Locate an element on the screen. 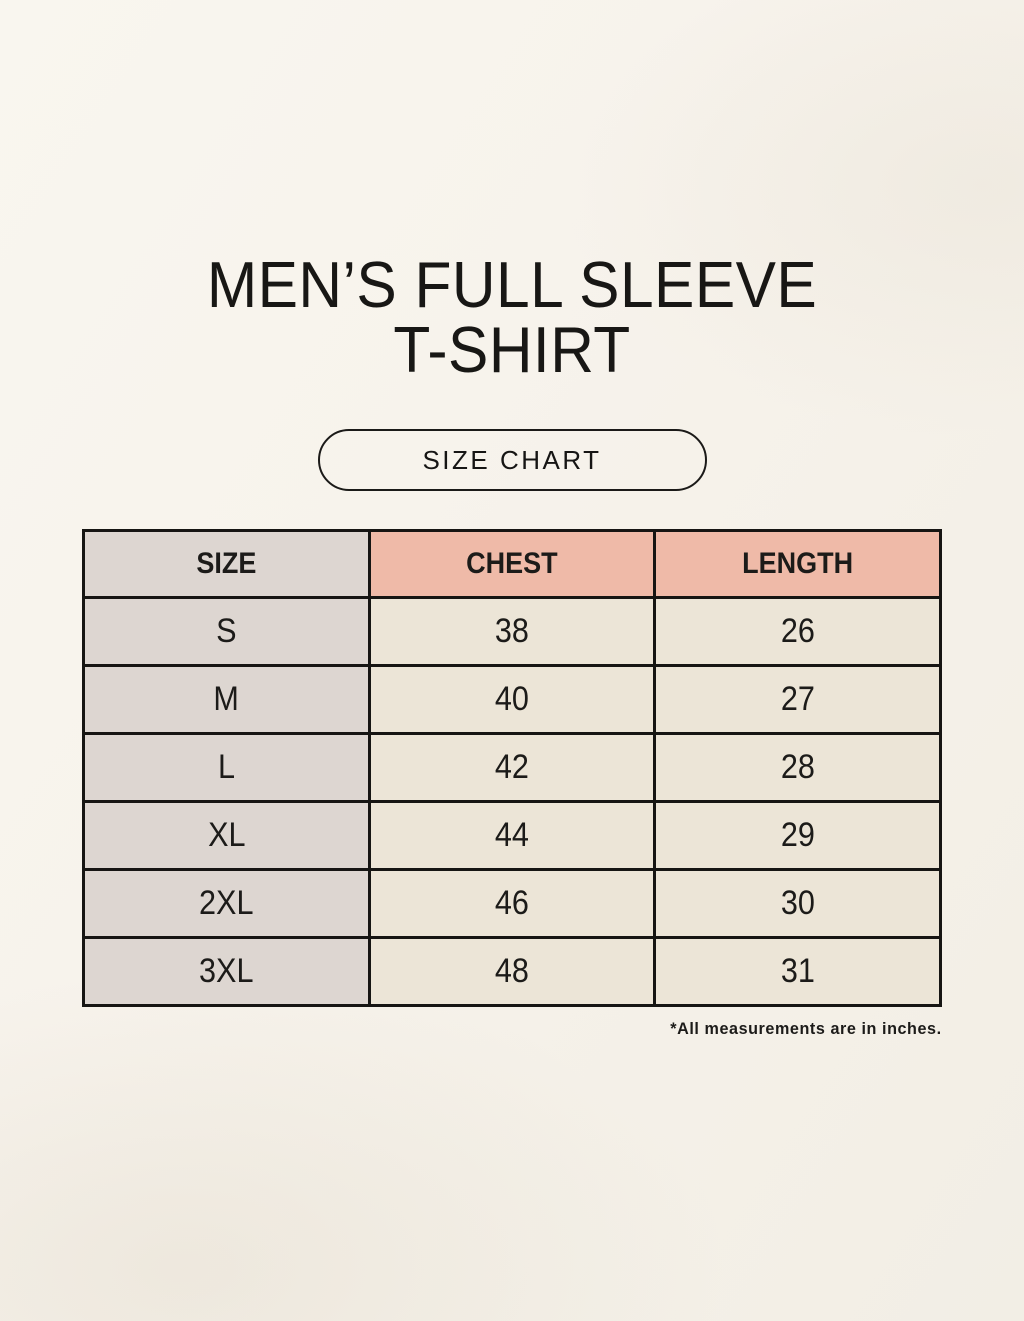  size-label-cell: 2XL is located at coordinates (226, 903).